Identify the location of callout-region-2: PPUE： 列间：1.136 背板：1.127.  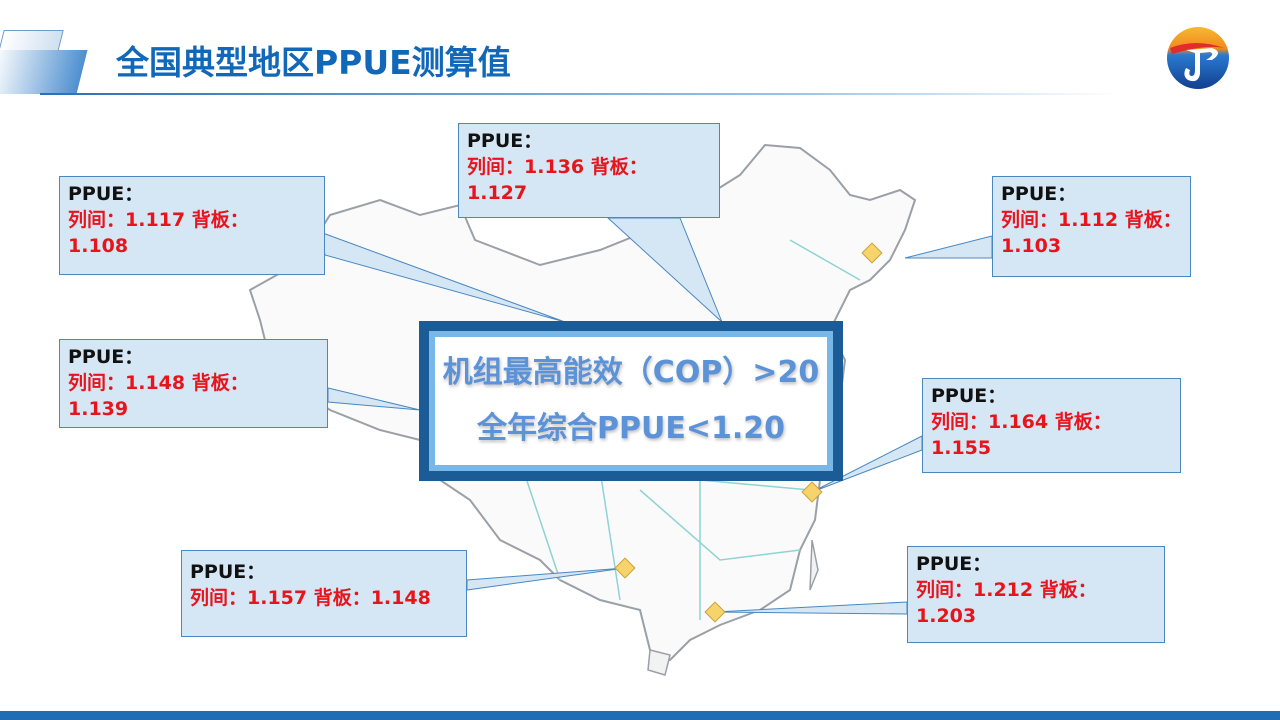
(589, 170).